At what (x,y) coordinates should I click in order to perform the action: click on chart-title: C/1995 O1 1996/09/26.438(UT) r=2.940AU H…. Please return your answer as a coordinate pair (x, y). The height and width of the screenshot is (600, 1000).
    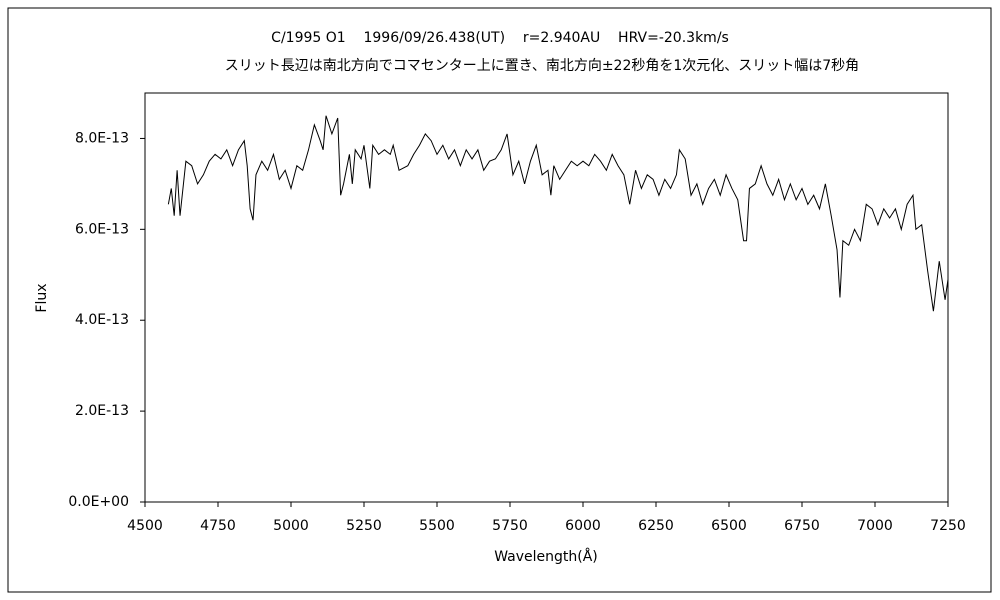
    Looking at the image, I should click on (500, 38).